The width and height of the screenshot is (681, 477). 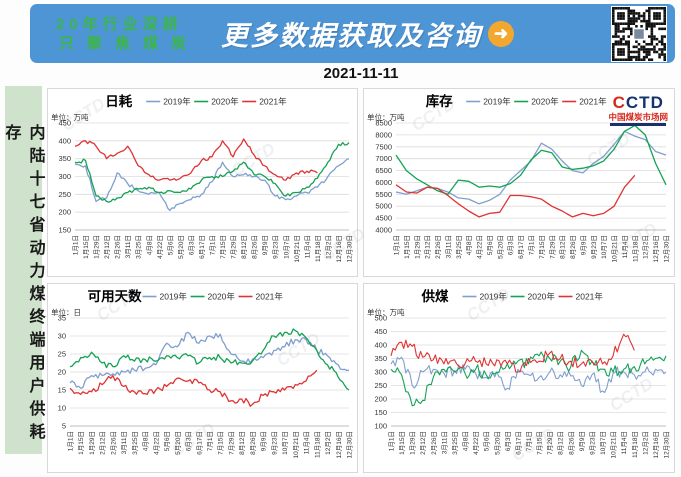 I want to click on svg-text: 6500, so click(x=383, y=170).